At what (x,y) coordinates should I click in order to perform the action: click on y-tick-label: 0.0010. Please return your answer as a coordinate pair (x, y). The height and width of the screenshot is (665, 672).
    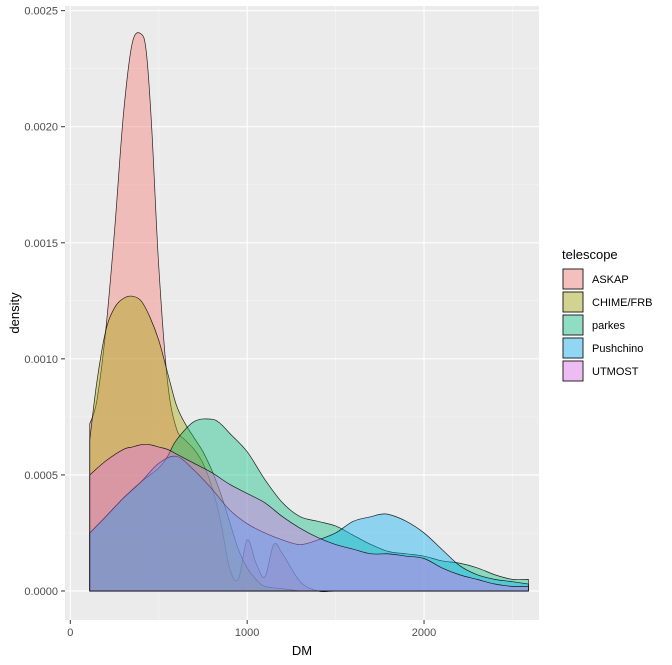
    Looking at the image, I should click on (41, 360).